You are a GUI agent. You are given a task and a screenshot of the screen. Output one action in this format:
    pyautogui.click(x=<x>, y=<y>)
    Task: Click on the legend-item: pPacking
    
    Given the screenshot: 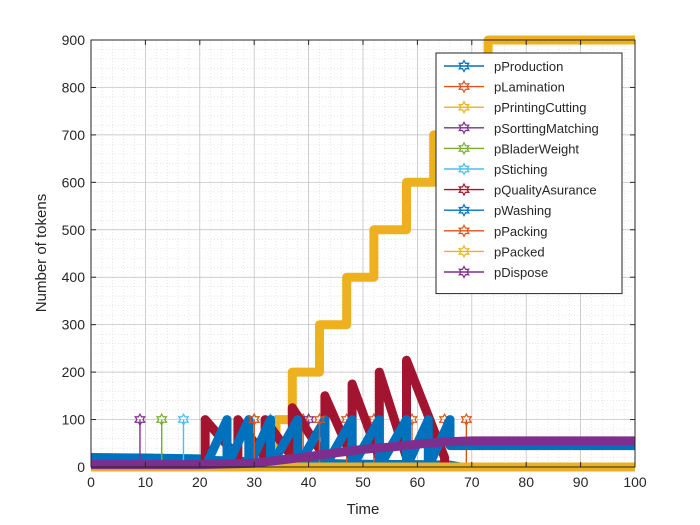 What is the action you would take?
    pyautogui.click(x=495, y=231)
    